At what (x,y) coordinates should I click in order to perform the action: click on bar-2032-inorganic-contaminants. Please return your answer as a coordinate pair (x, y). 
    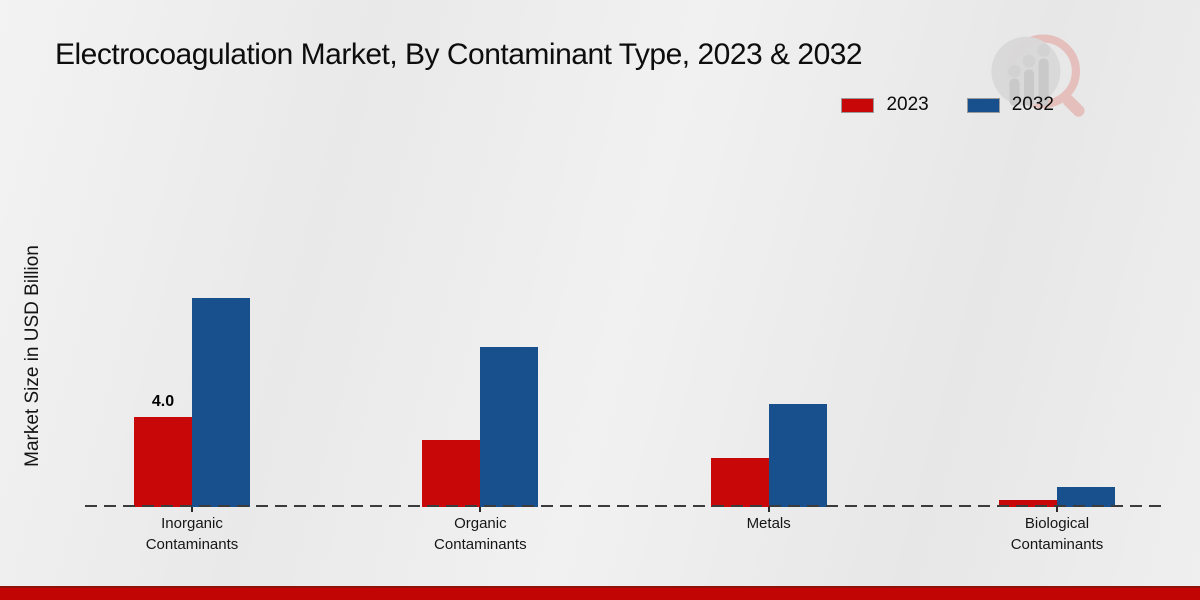
    Looking at the image, I should click on (221, 402).